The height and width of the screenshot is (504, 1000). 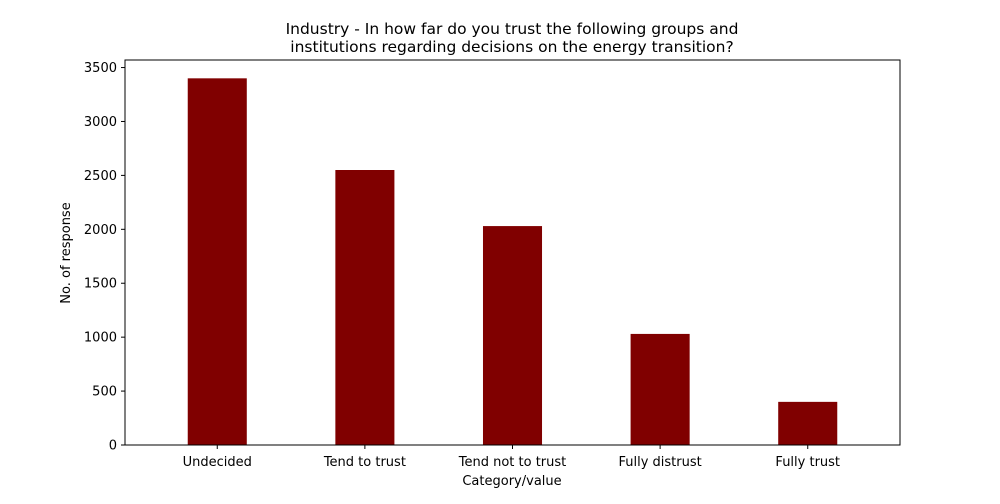 What do you see at coordinates (512, 335) in the screenshot?
I see `bar-tend-not-to-trust` at bounding box center [512, 335].